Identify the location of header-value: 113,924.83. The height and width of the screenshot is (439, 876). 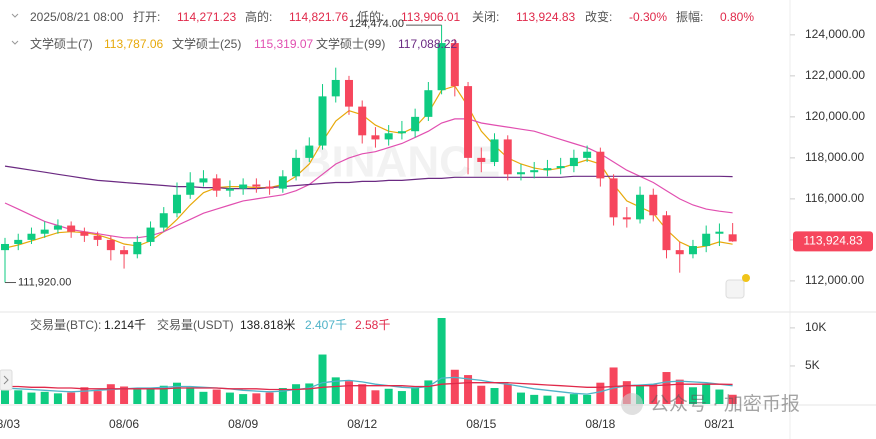
(545, 17).